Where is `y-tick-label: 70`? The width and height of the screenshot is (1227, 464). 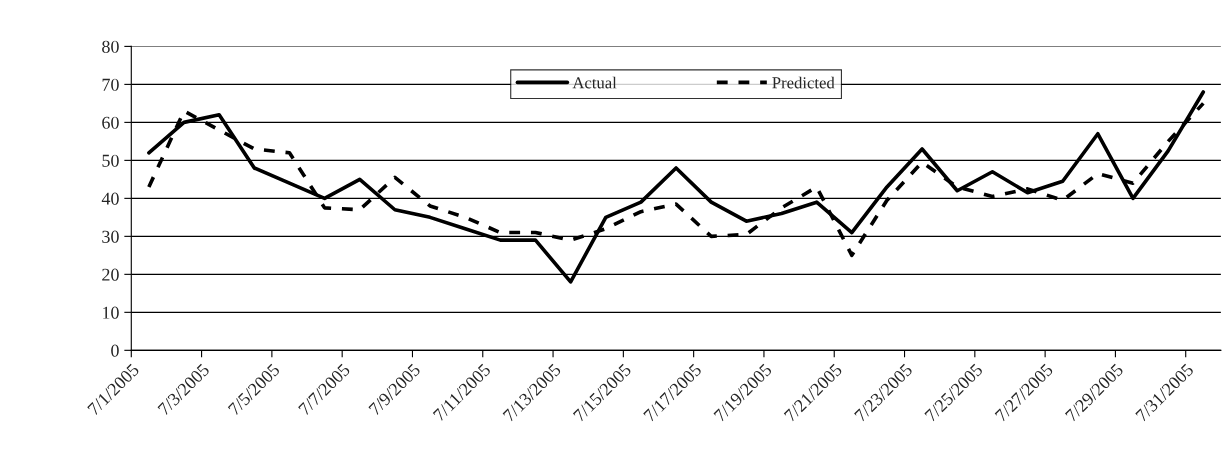 y-tick-label: 70 is located at coordinates (110, 84).